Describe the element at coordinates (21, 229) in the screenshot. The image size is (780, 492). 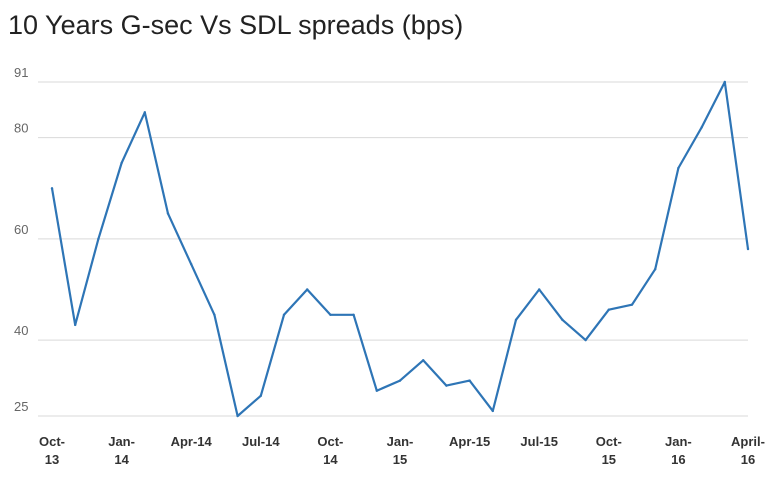
I see `y-tick-label-60: 60` at that location.